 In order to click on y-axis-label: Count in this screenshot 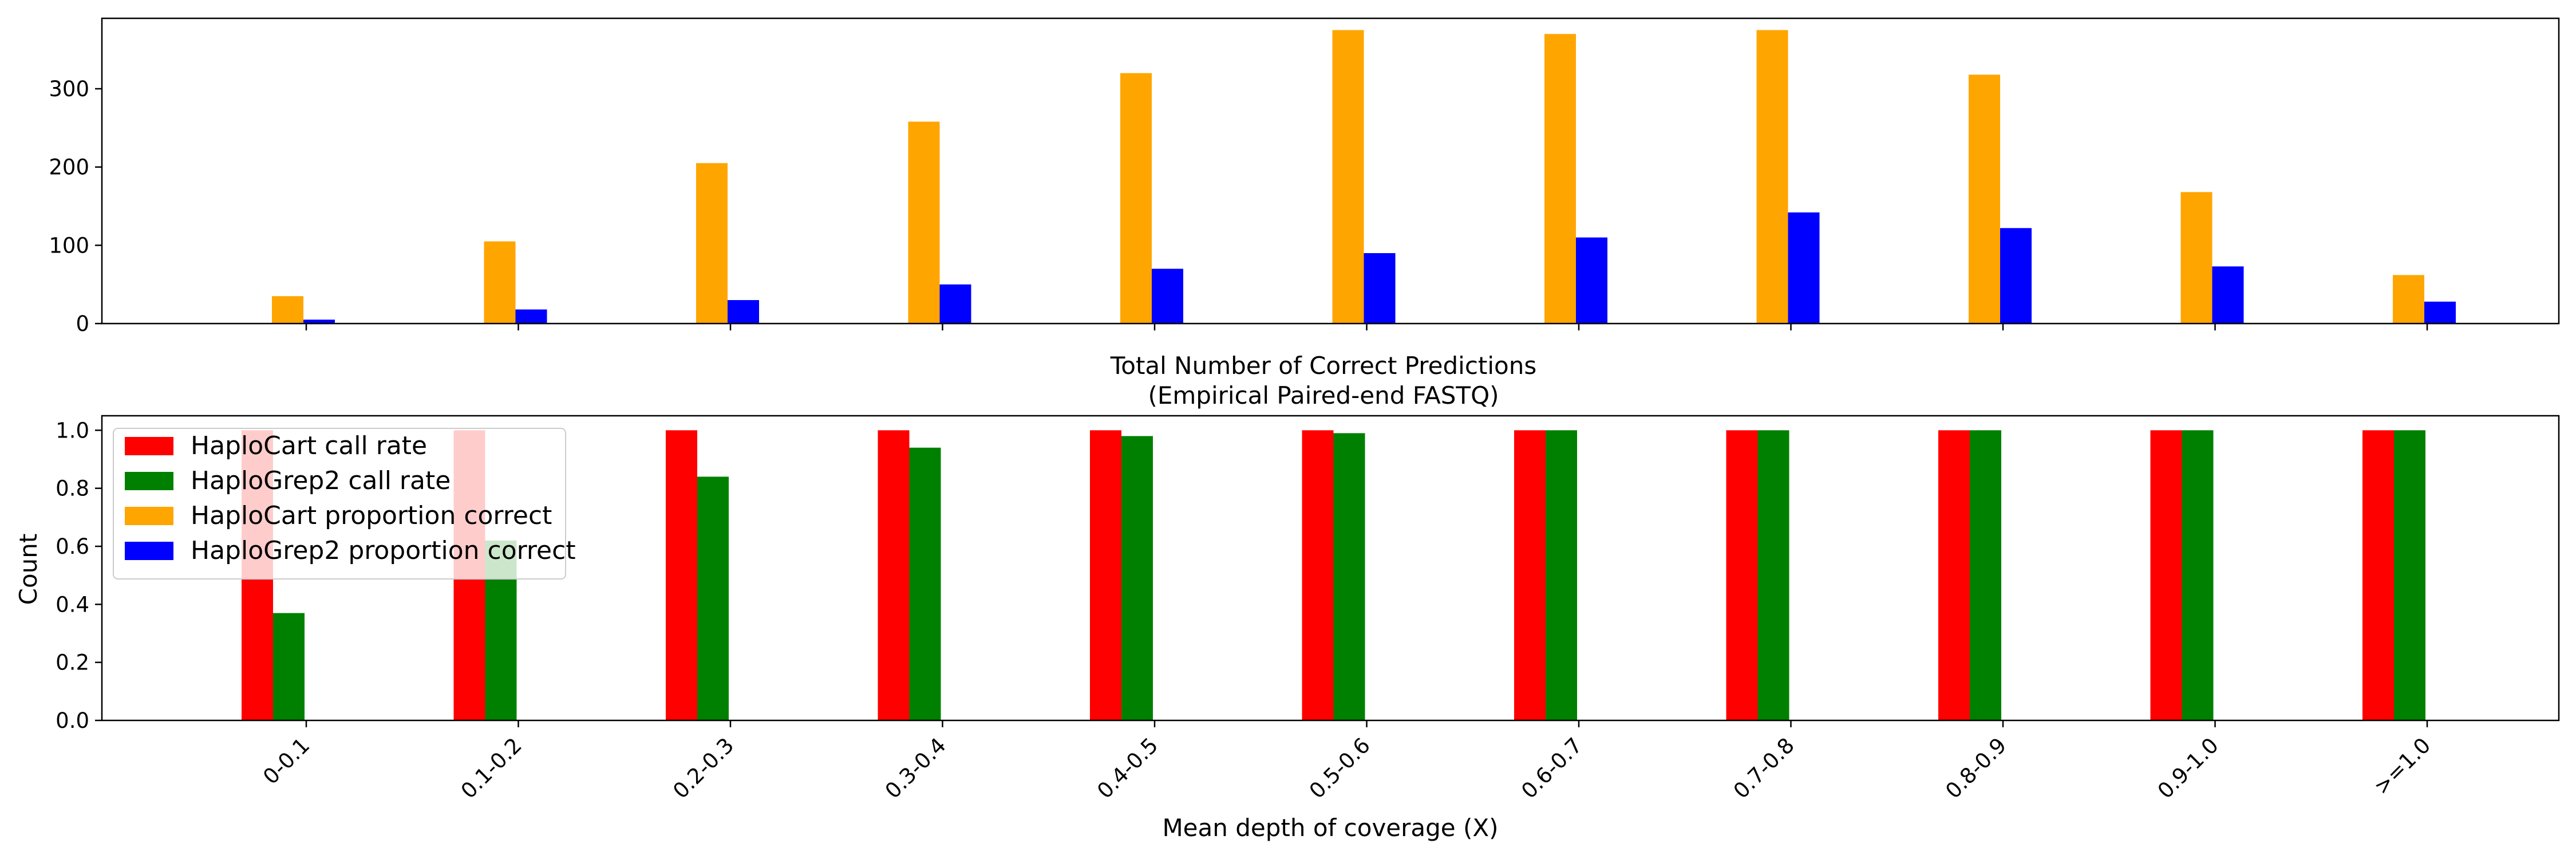, I will do `click(28, 569)`.